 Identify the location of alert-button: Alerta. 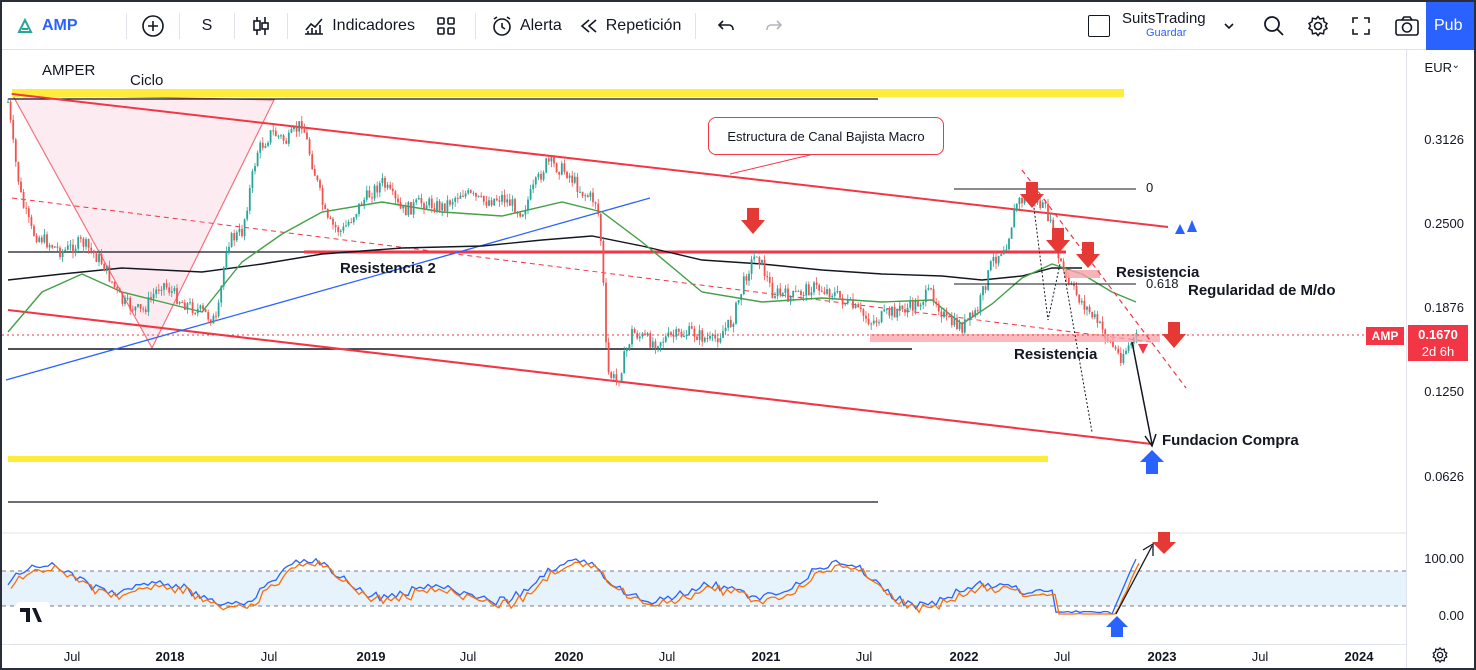
(526, 26).